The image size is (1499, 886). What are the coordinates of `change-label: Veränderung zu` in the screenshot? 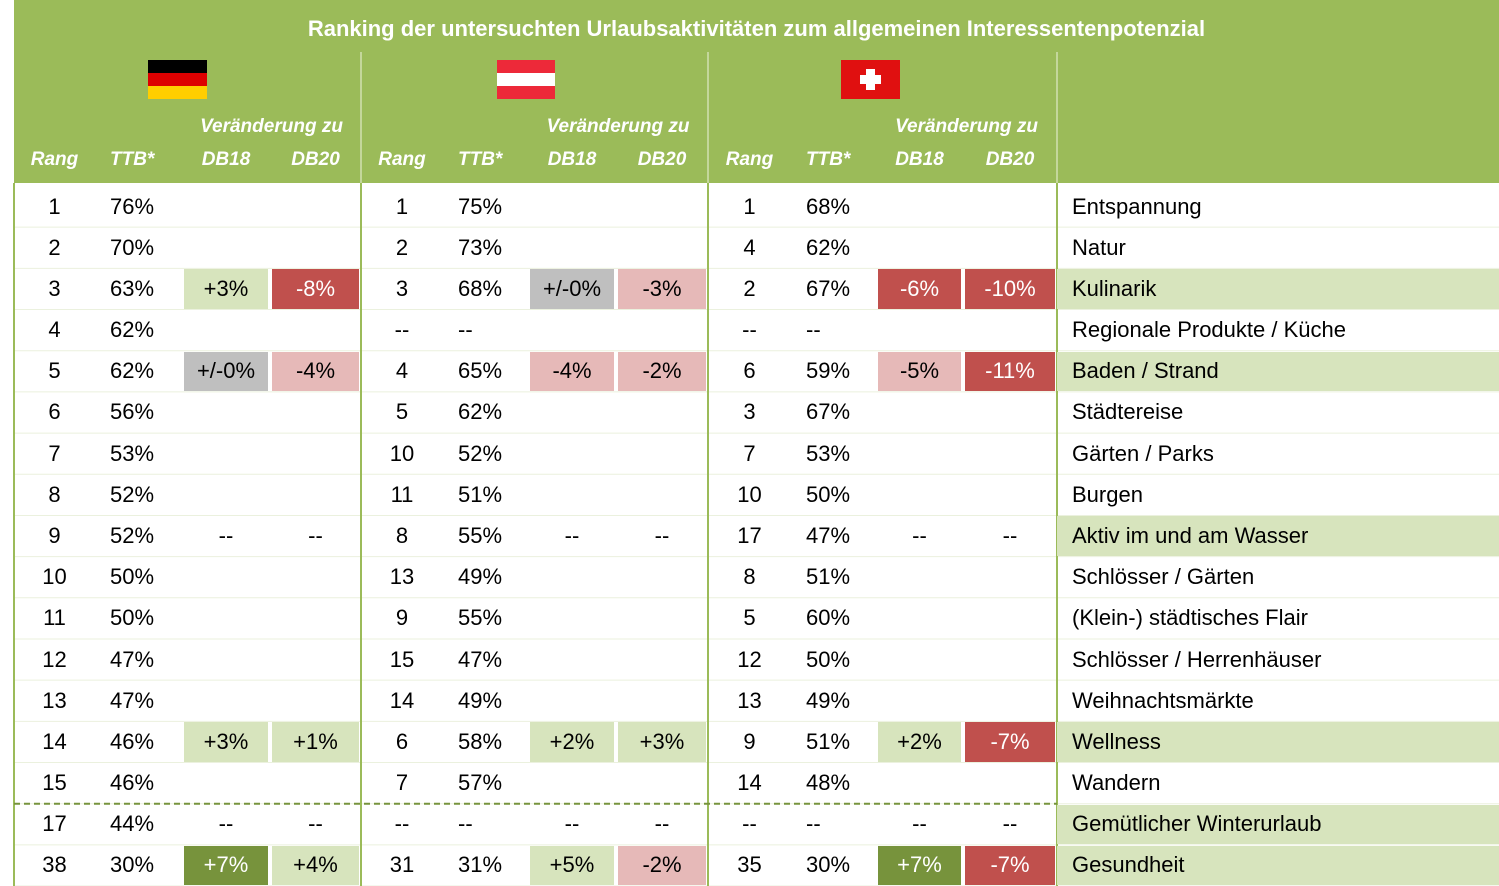 It's located at (618, 126).